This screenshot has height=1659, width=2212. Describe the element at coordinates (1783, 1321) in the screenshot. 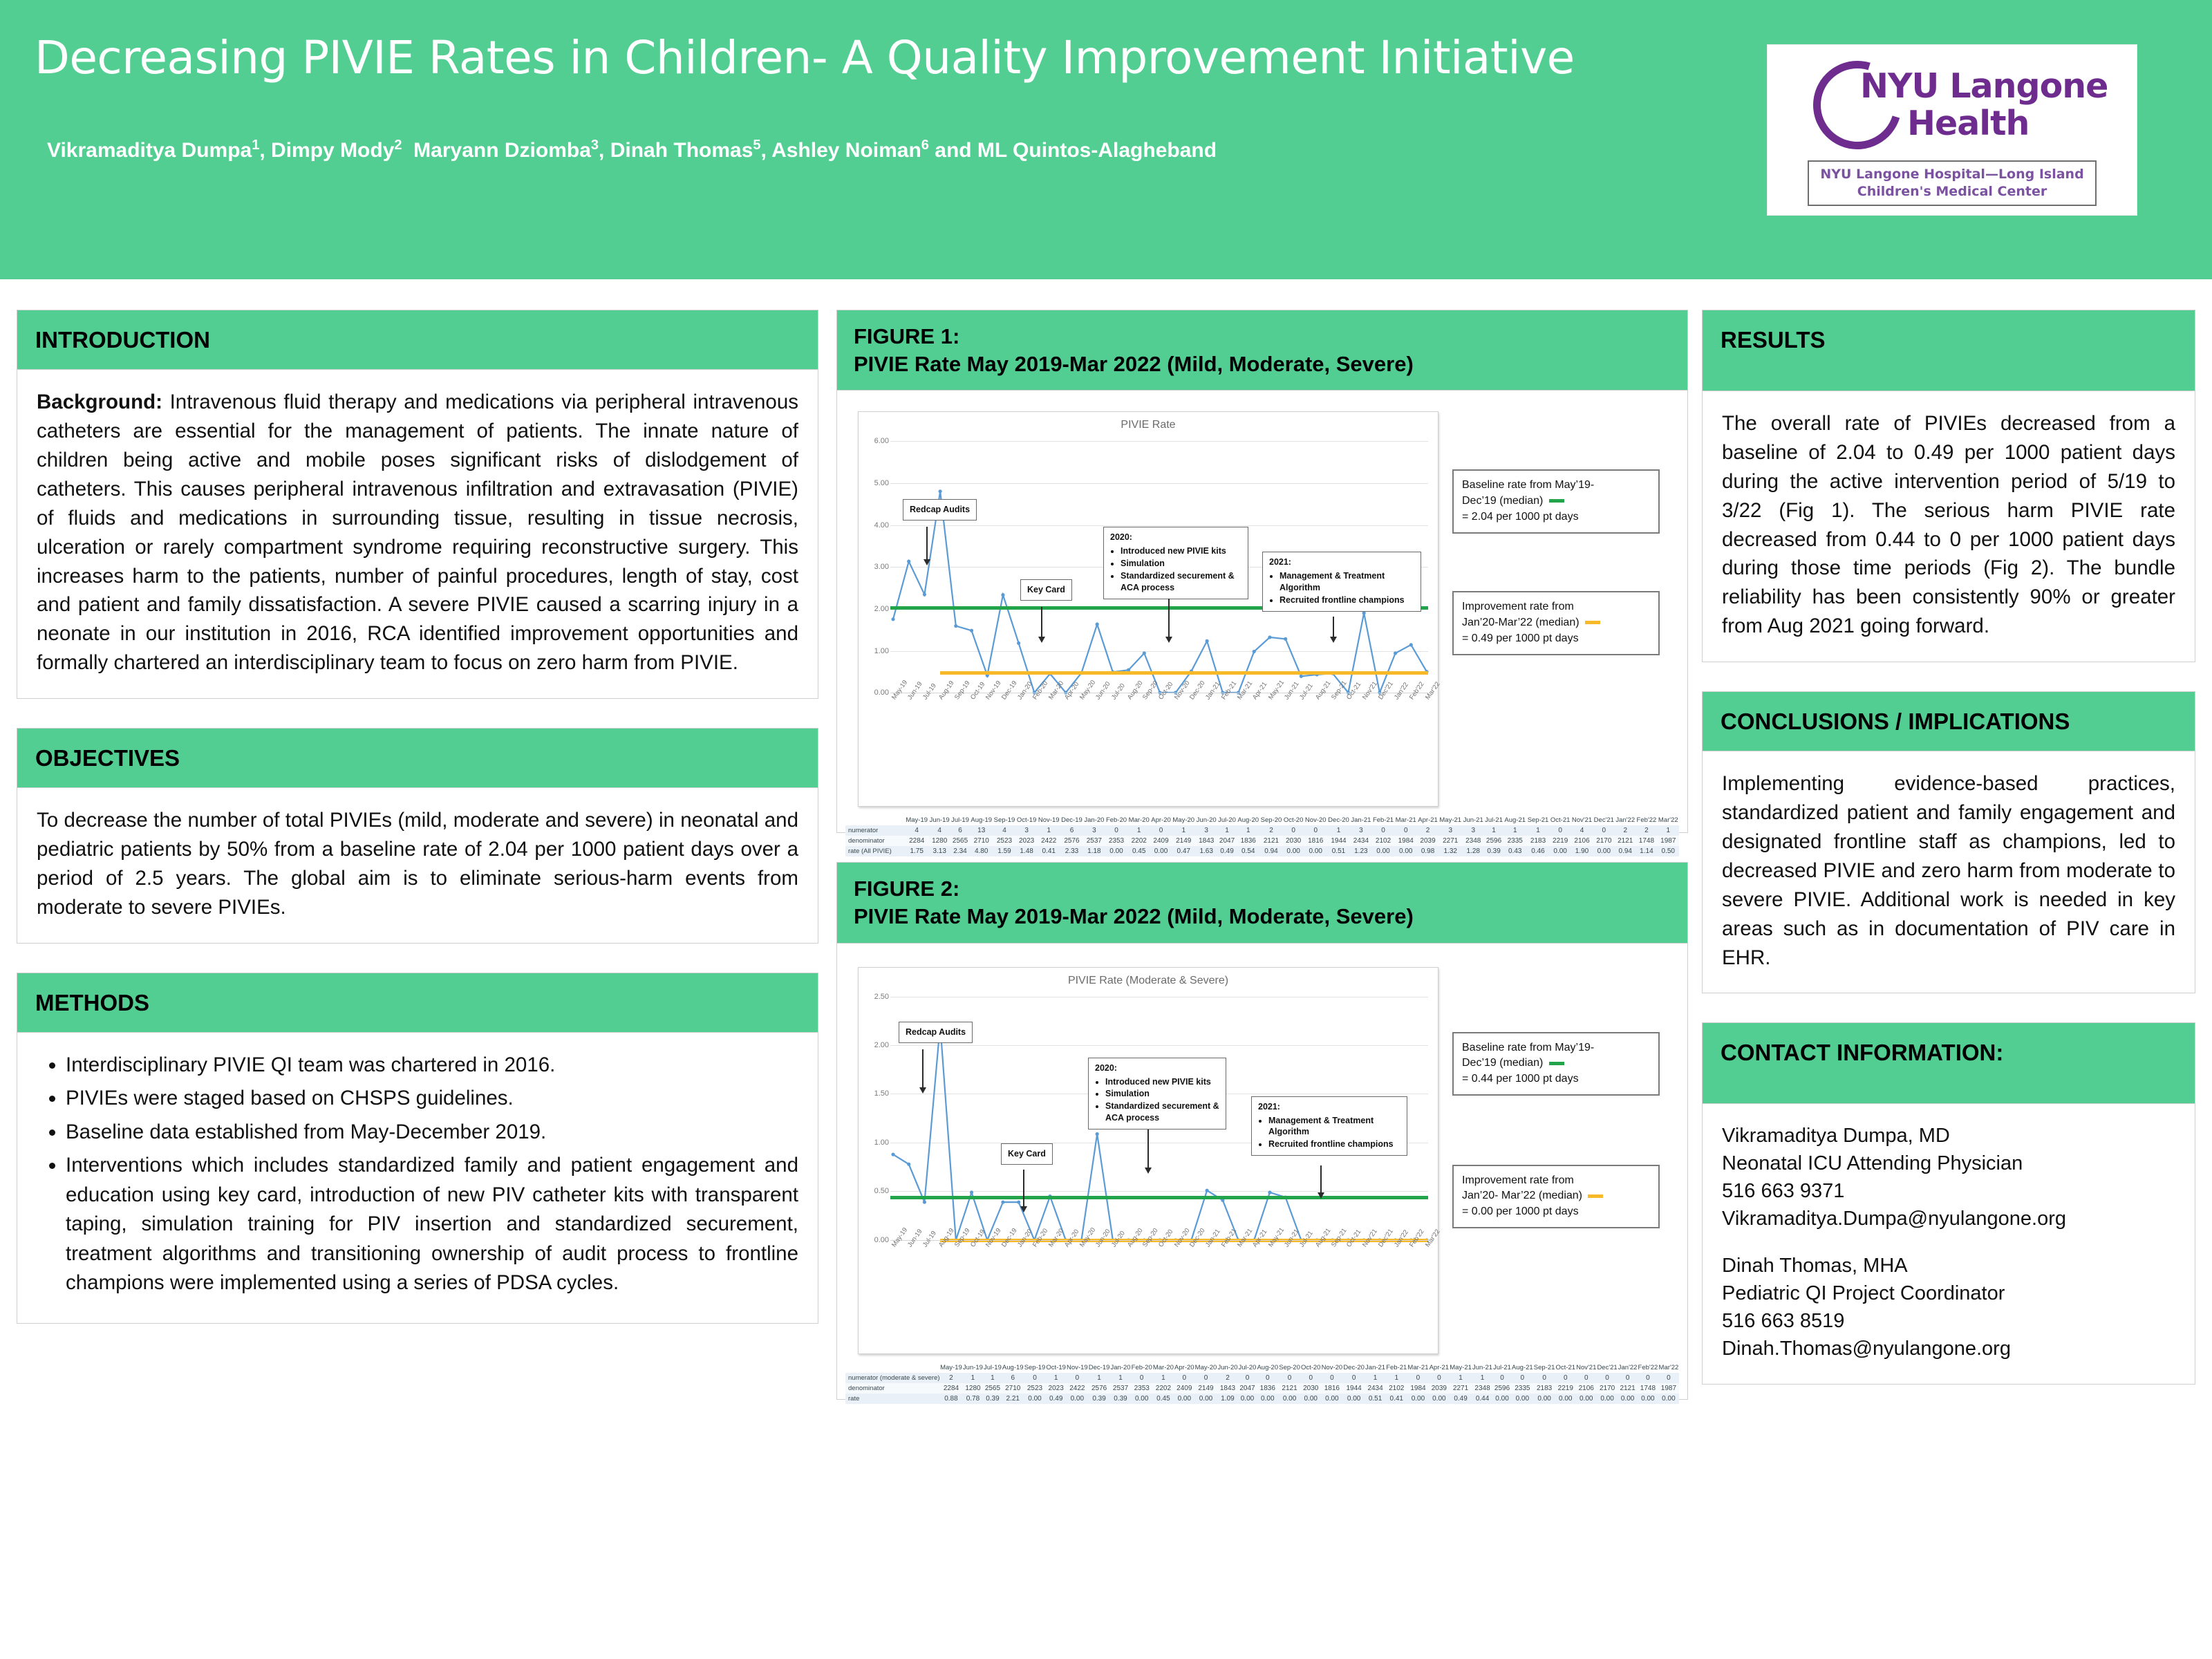

I see `contact-phone: 516 663 8519` at that location.